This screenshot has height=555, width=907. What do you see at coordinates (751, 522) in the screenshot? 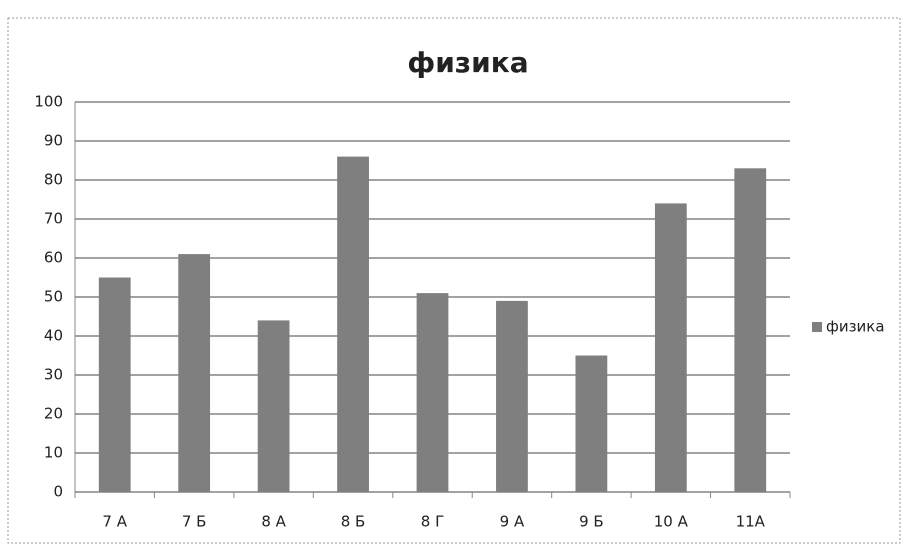
I see `x-tick-label: 11А` at bounding box center [751, 522].